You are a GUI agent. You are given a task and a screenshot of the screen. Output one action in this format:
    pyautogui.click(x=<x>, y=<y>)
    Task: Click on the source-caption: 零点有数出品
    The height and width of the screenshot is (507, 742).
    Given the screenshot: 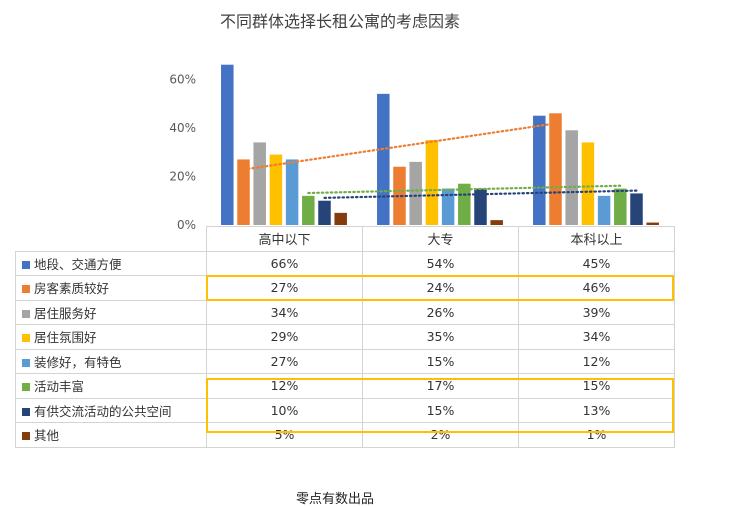 What is the action you would take?
    pyautogui.click(x=335, y=499)
    